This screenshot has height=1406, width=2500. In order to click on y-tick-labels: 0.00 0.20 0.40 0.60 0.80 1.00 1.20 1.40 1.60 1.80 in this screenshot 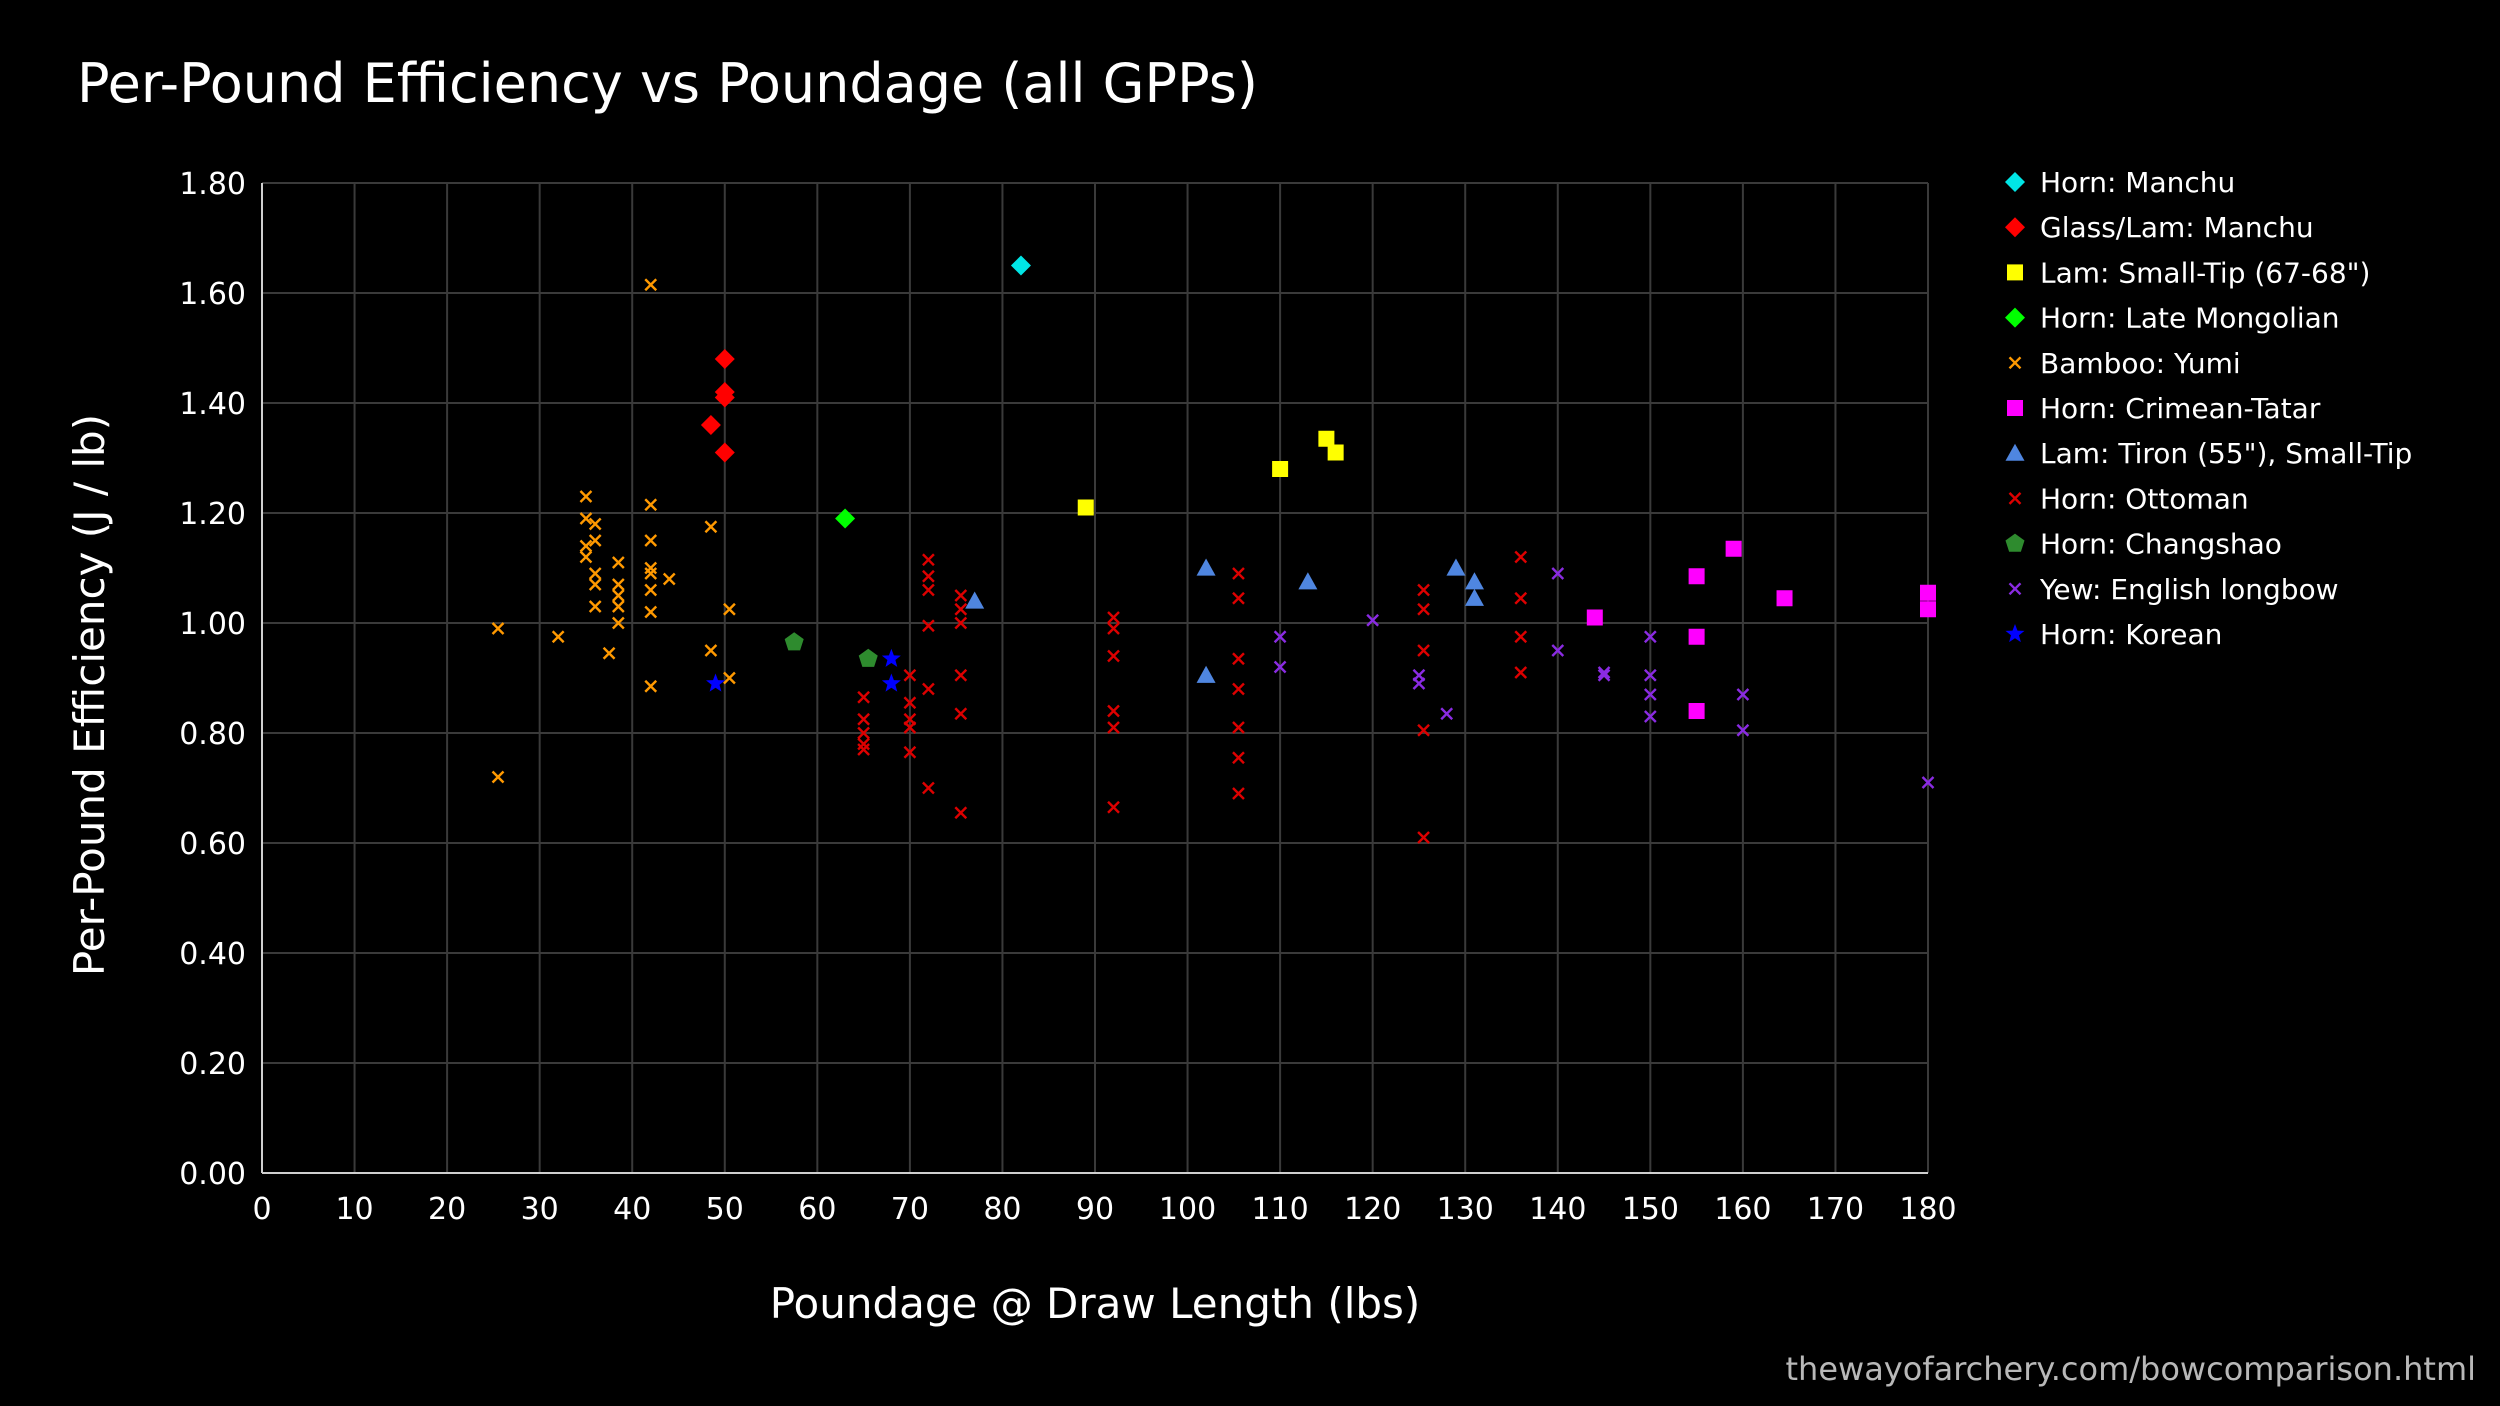, I will do `click(212, 679)`.